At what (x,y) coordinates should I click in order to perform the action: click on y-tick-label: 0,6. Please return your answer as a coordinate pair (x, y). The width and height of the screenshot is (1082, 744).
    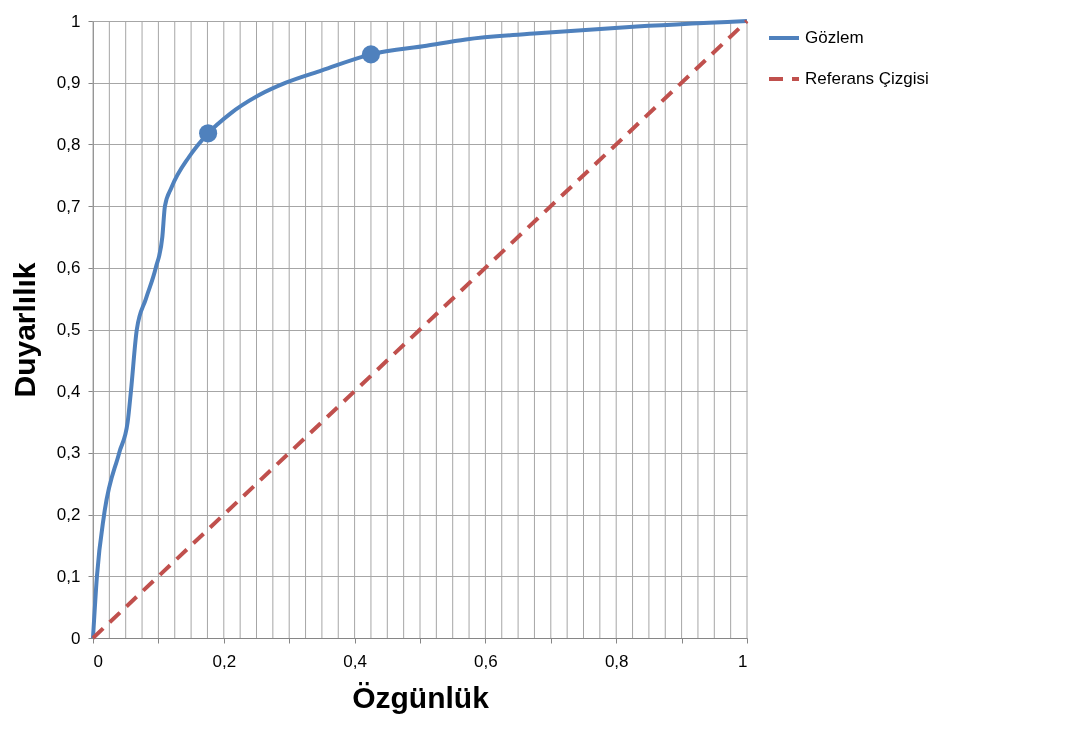
    Looking at the image, I should click on (68, 268).